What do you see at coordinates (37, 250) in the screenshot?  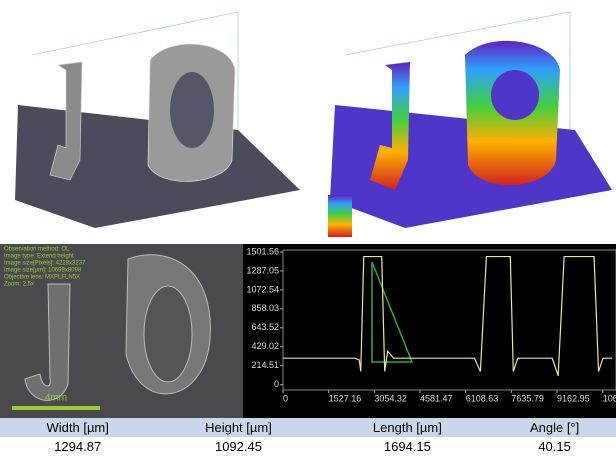 I see `info-line: Observation method: OL` at bounding box center [37, 250].